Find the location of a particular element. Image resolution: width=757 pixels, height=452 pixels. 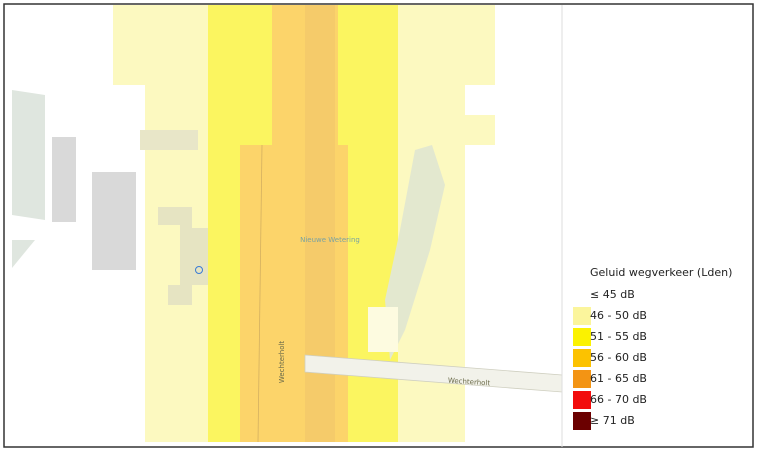

water-label: Nieuwe Wetering is located at coordinates (330, 240).